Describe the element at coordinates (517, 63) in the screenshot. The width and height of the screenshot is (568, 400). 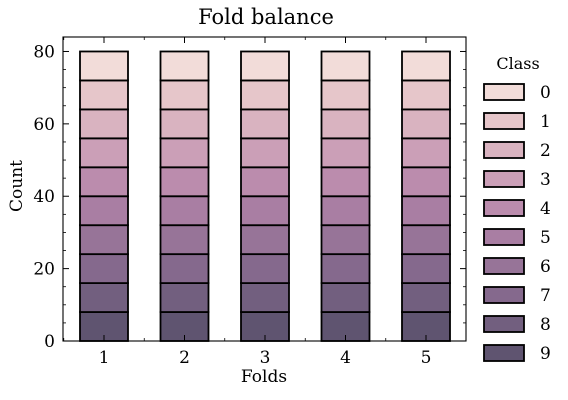
I see `legend-title: Class` at that location.